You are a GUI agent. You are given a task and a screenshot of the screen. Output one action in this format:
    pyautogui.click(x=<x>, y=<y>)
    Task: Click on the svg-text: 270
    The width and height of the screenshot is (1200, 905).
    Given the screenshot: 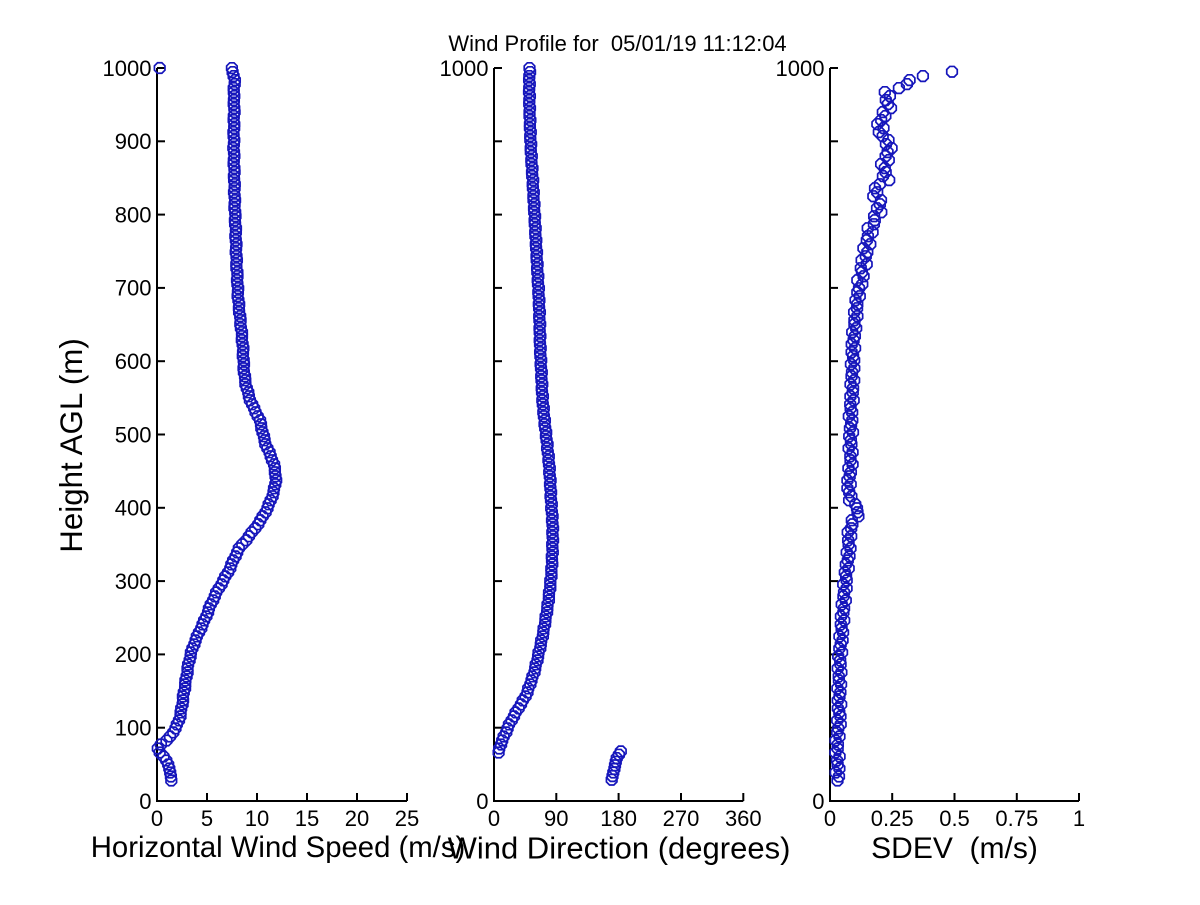 What is the action you would take?
    pyautogui.click(x=681, y=818)
    